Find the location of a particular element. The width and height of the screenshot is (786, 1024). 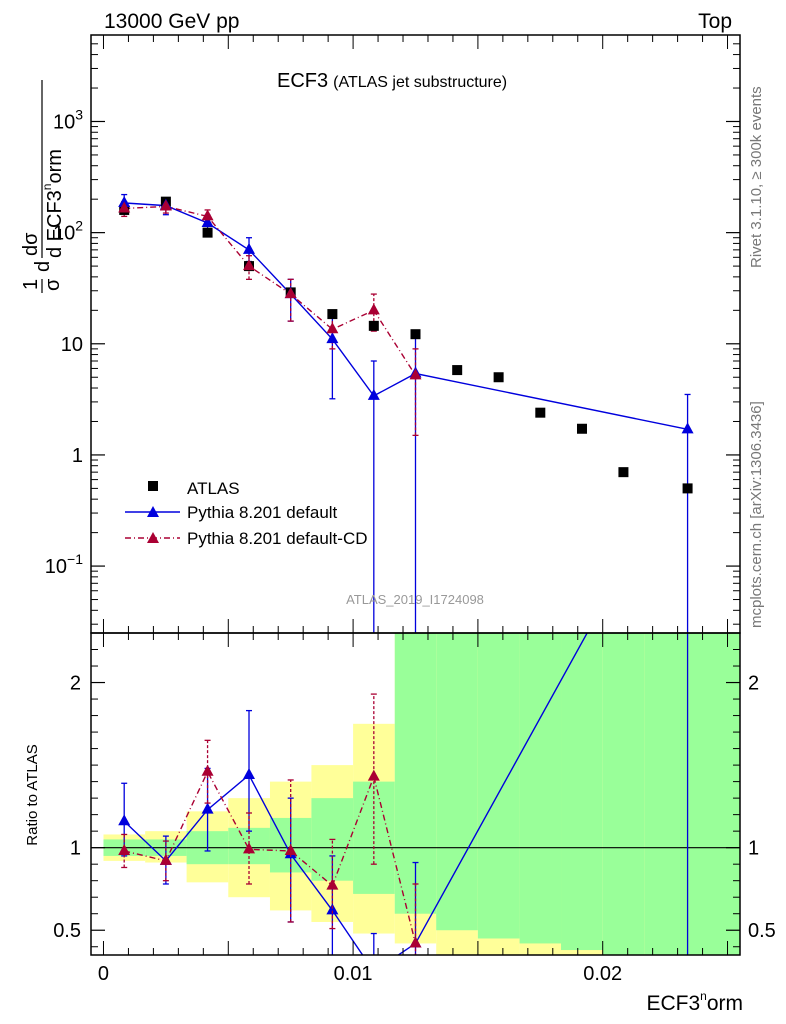

legend-marker-cd is located at coordinates (153, 537).